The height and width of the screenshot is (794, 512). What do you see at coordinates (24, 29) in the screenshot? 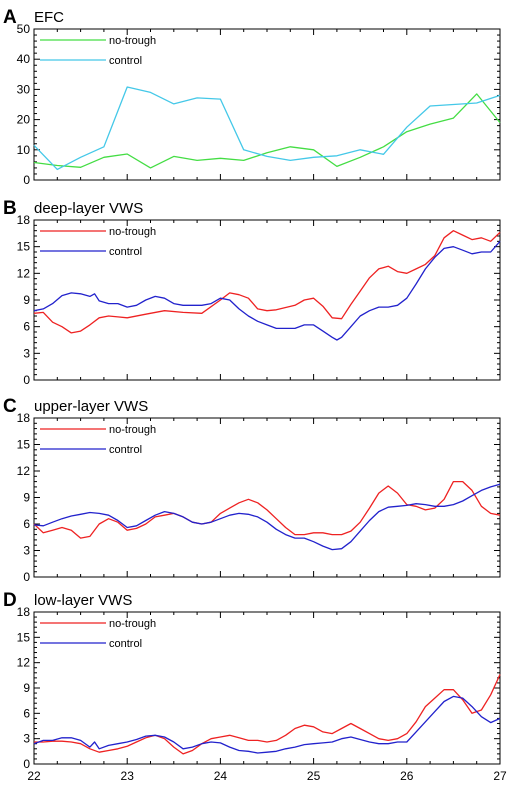
I see `y-tick-label: 50` at bounding box center [24, 29].